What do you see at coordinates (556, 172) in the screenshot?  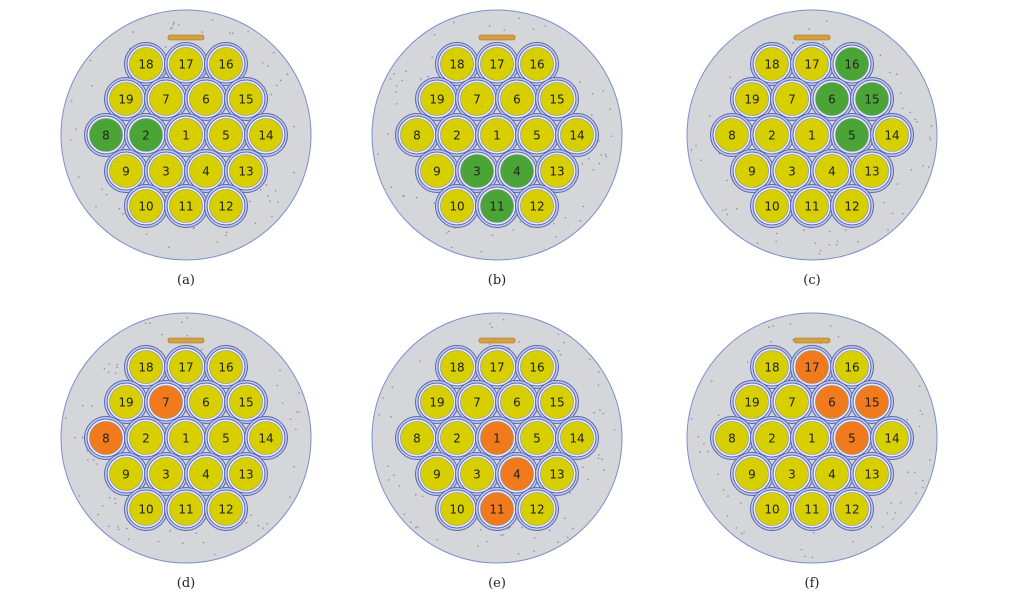 I see `pin-label: 13` at bounding box center [556, 172].